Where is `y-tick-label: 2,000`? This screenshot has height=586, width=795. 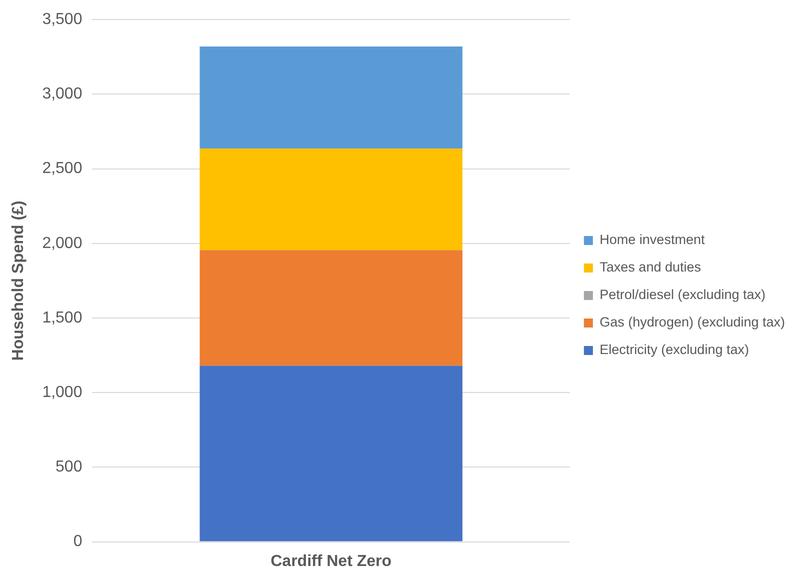
y-tick-label: 2,000 is located at coordinates (62, 243).